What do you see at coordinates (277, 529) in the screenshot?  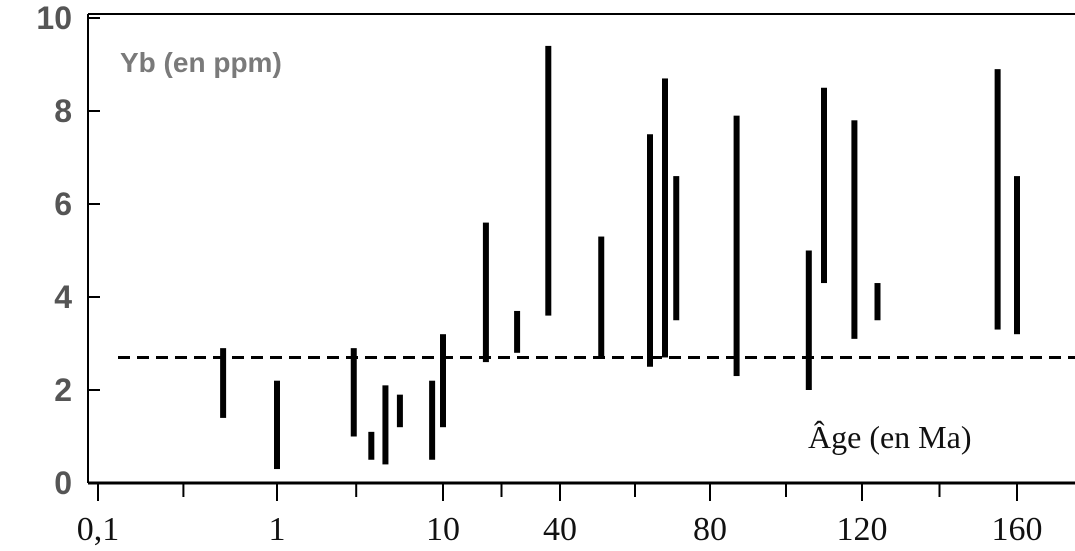 I see `x-tick-label: 1` at bounding box center [277, 529].